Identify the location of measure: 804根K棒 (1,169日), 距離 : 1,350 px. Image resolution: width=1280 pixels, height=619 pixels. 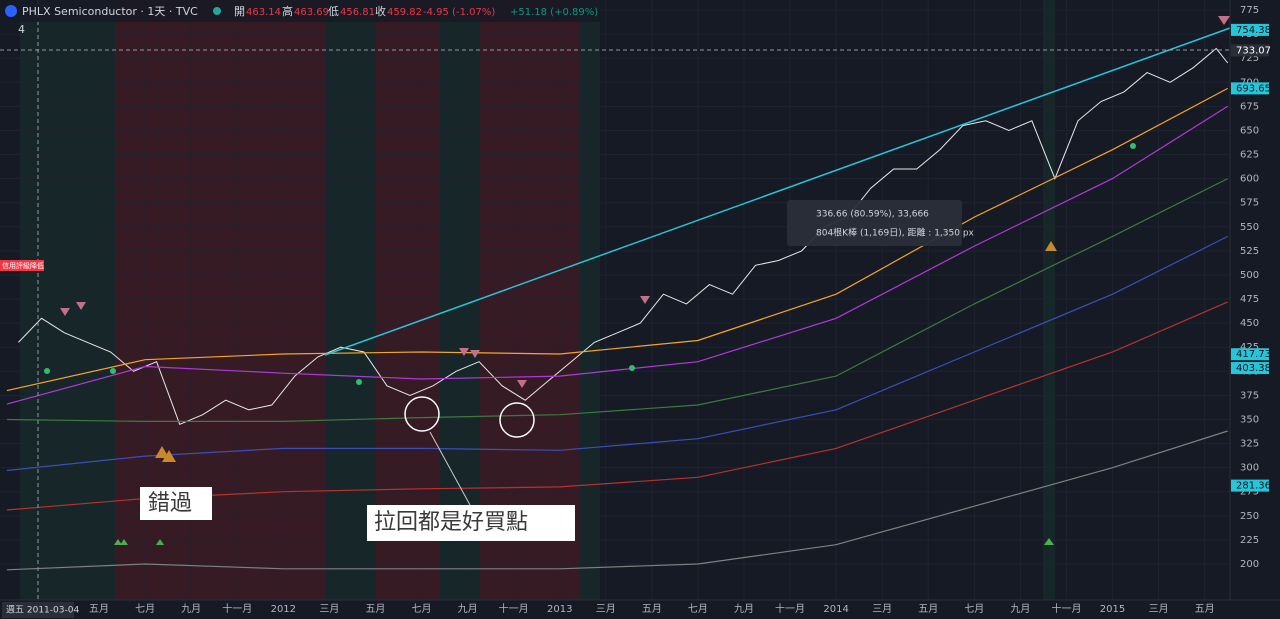
(895, 233).